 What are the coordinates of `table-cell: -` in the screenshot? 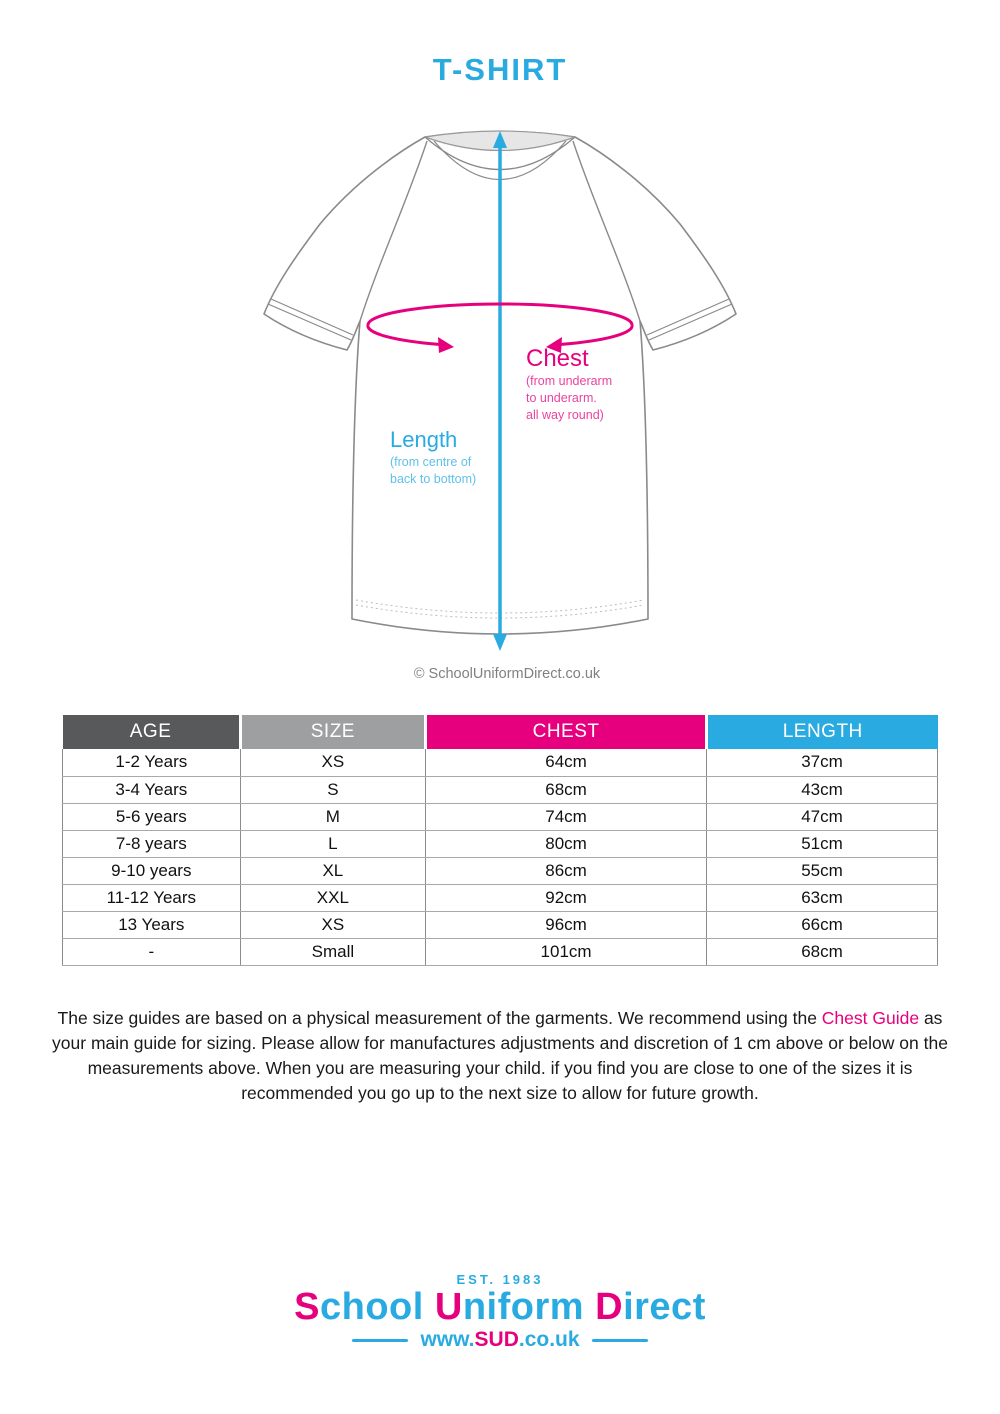 It's located at (151, 952).